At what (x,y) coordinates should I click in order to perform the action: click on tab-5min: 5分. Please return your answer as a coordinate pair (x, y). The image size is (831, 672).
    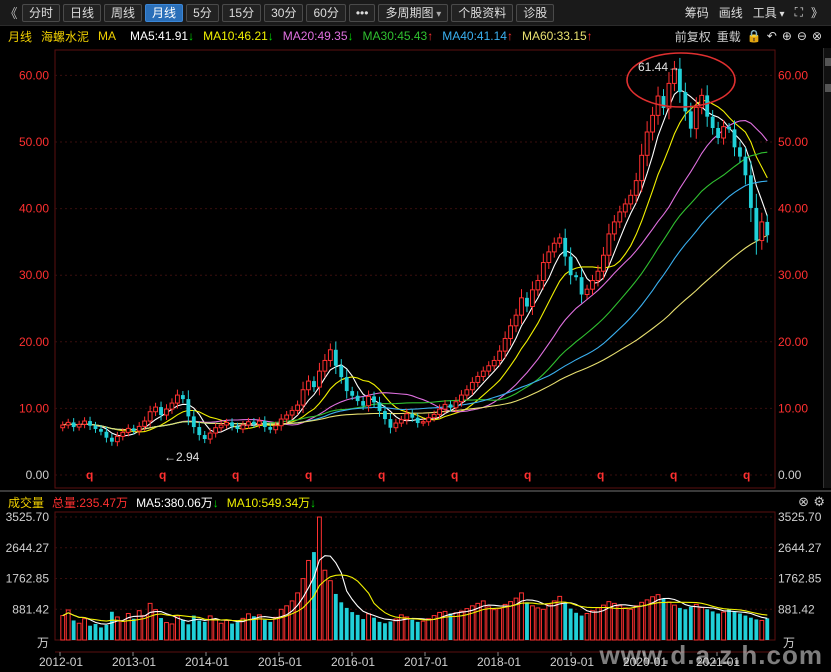
    Looking at the image, I should click on (202, 12).